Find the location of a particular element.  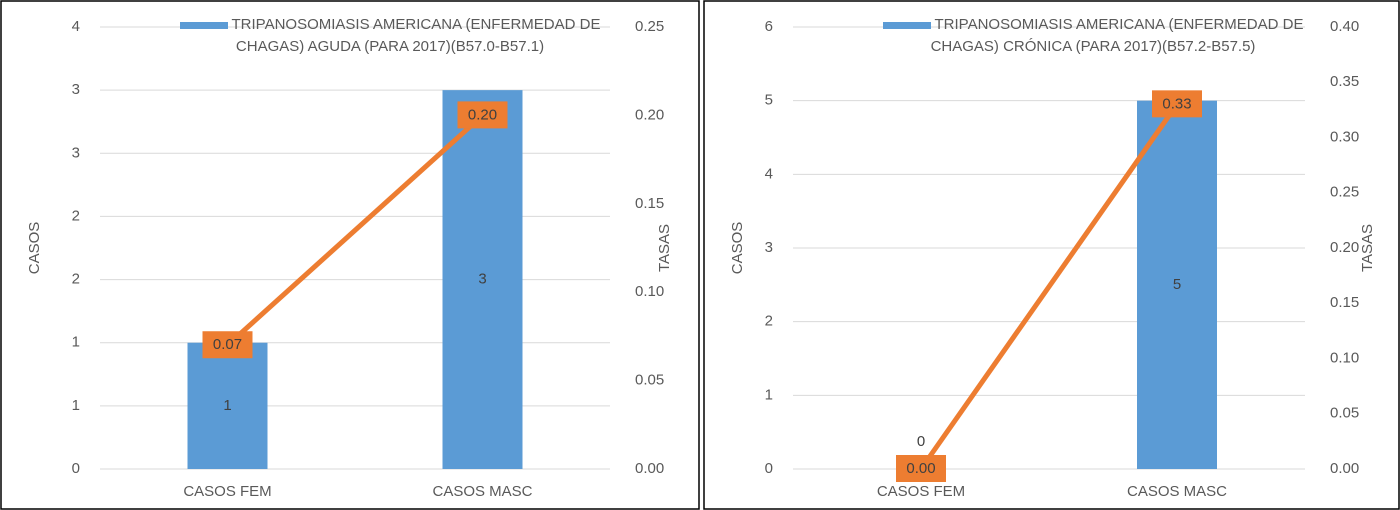

bar-value-label: 3 is located at coordinates (482, 279).